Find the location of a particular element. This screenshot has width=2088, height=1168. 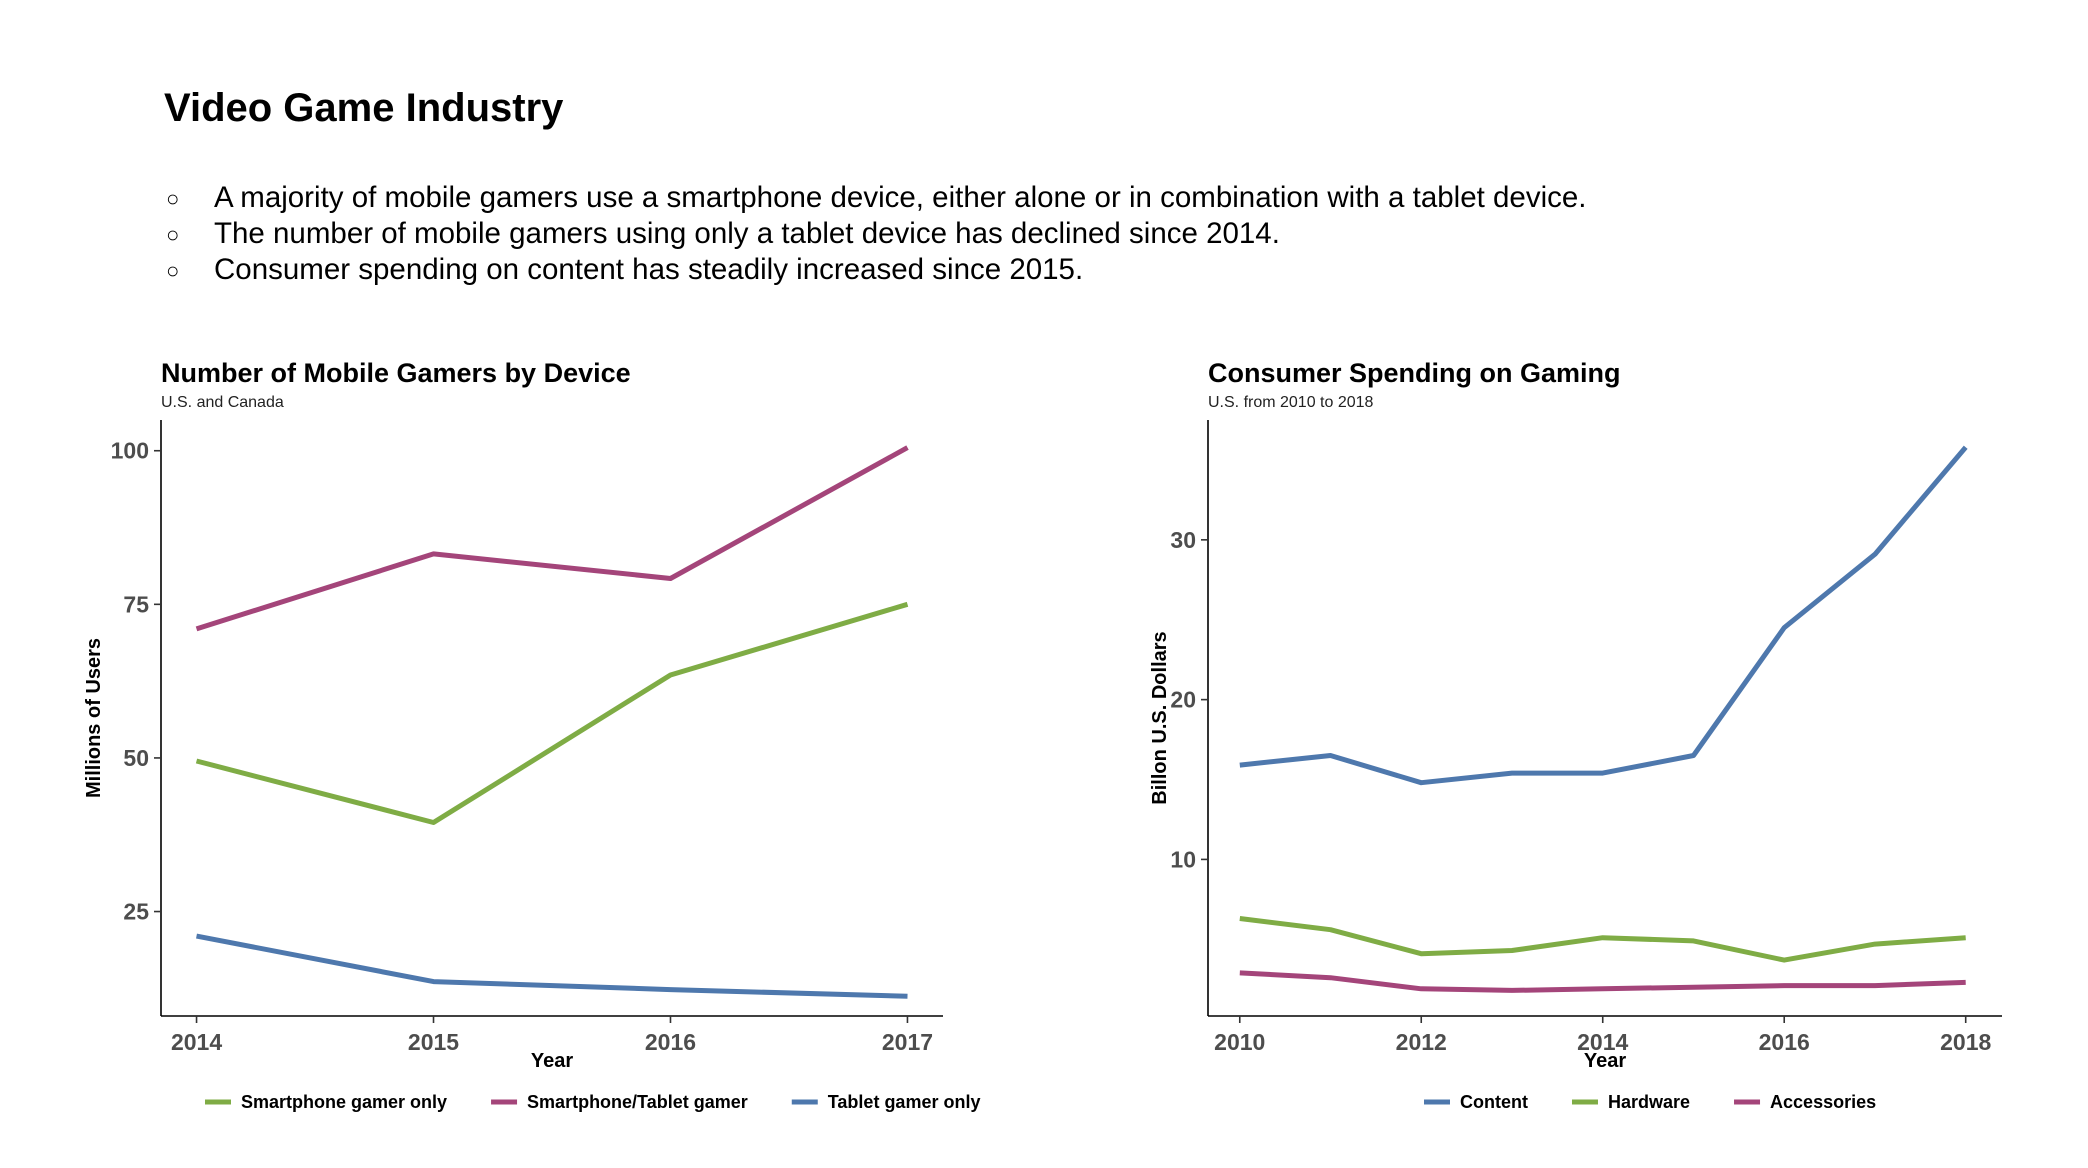

x-tick-label: 2015 is located at coordinates (433, 1042).